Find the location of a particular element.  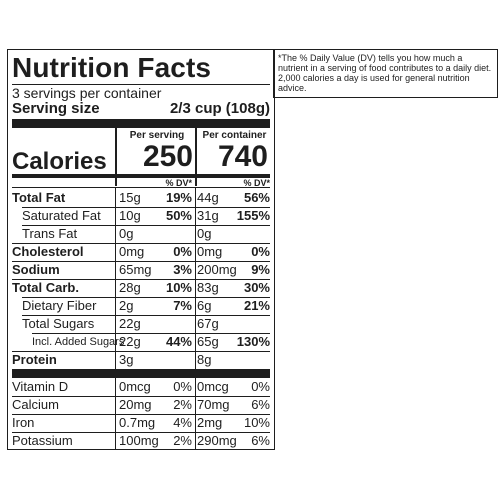

amount-serving: 0mg is located at coordinates (132, 251).